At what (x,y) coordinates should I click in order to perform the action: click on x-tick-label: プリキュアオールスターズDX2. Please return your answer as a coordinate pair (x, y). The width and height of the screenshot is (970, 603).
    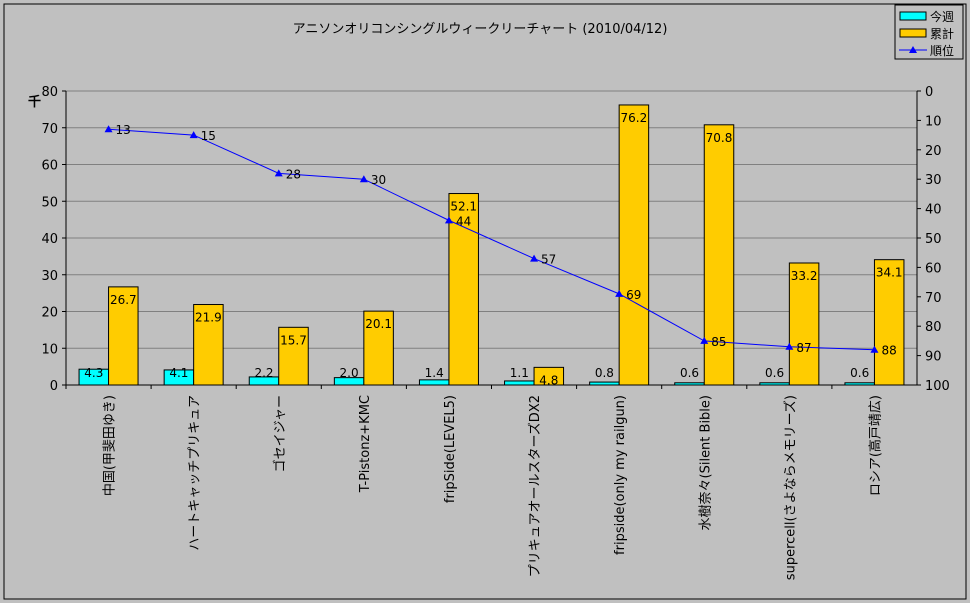
    Looking at the image, I should click on (535, 486).